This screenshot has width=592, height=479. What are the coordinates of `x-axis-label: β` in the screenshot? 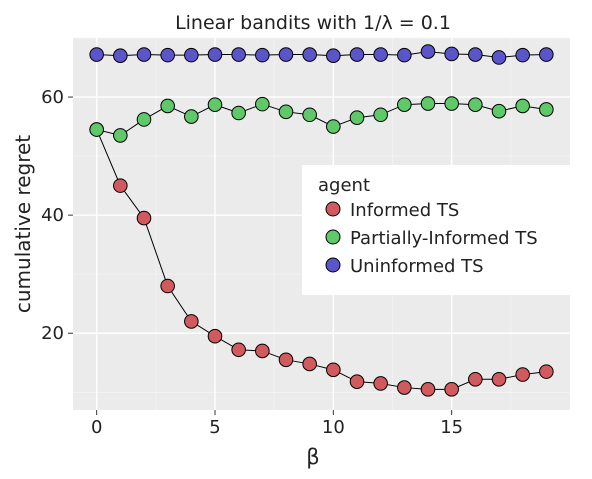 It's located at (312, 457).